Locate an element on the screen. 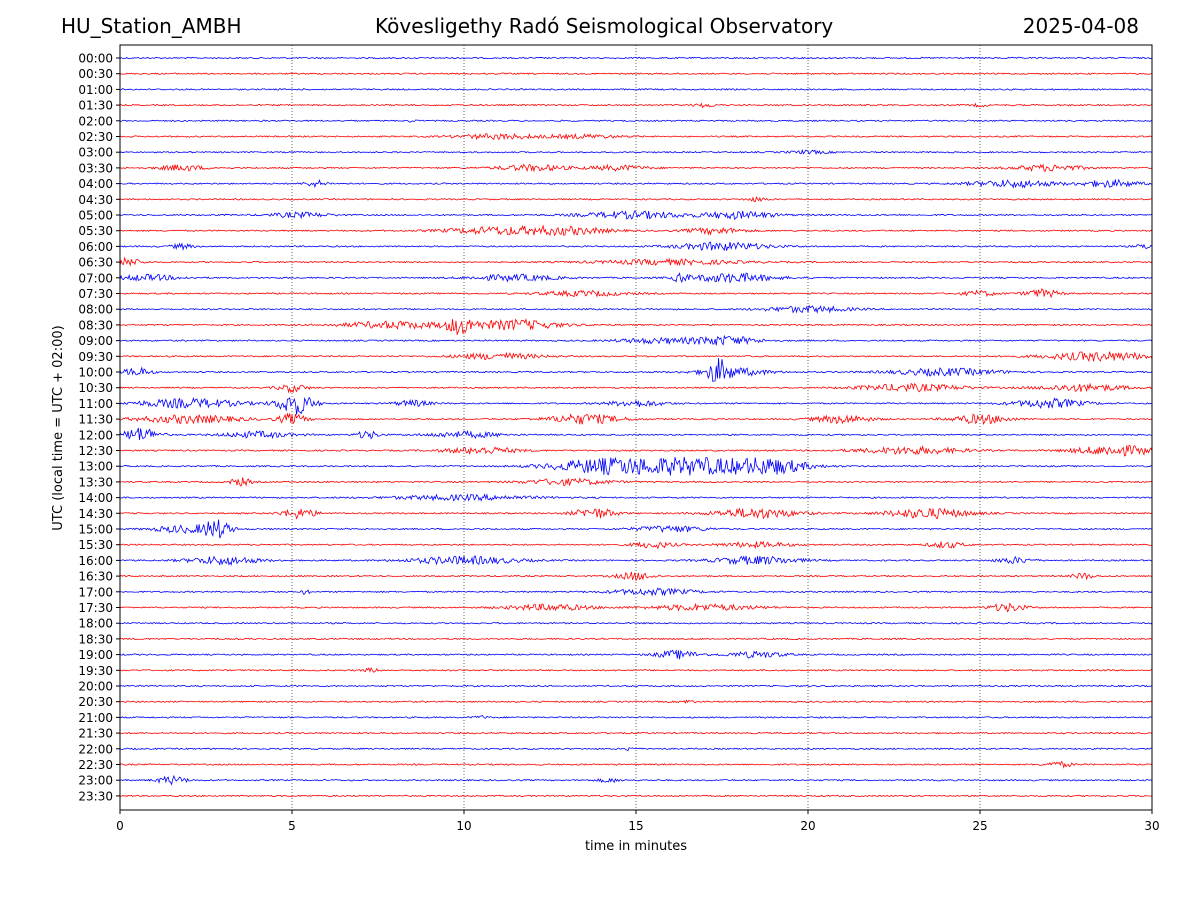 The image size is (1200, 900). y-tick-label: 11:30 is located at coordinates (95, 420).